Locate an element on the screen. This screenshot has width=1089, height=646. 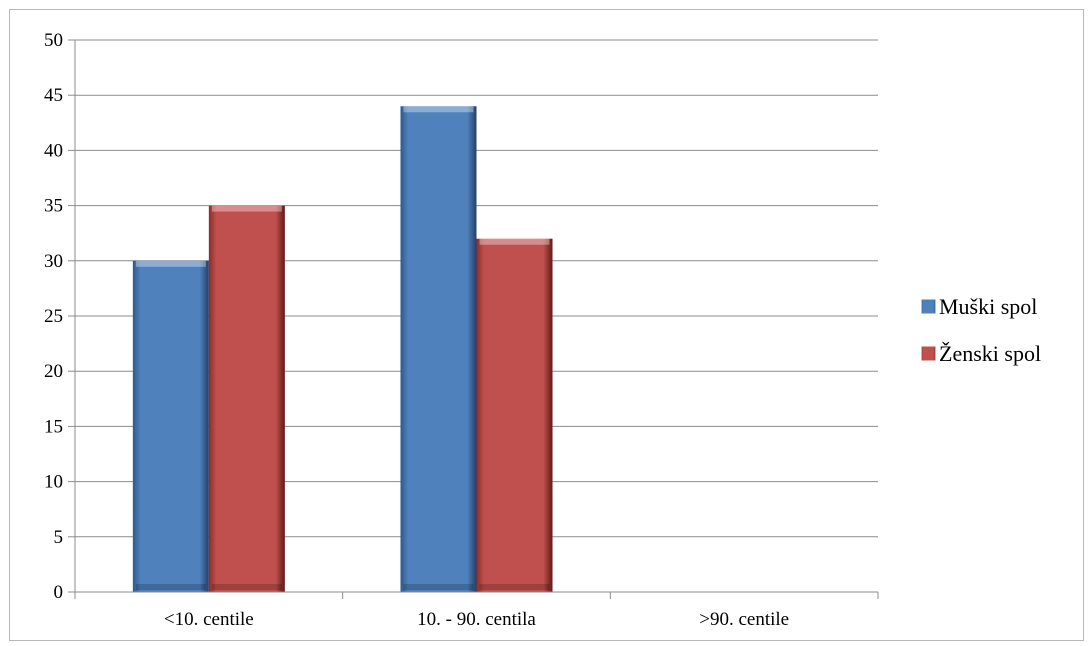
legend: Muški spol Ženski spol is located at coordinates (981, 330).